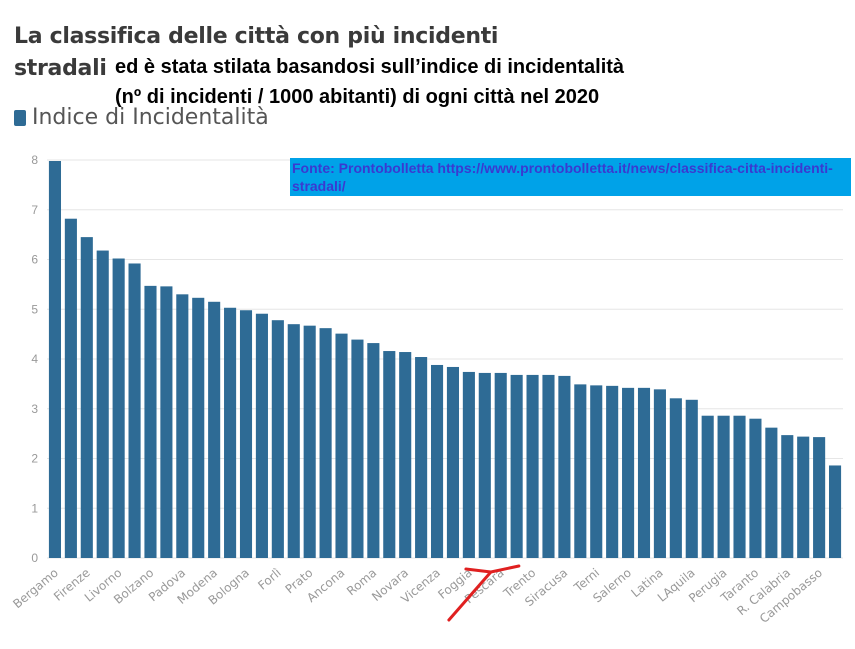 This screenshot has width=855, height=649. Describe the element at coordinates (34, 459) in the screenshot. I see `y-tick-label: 2` at that location.